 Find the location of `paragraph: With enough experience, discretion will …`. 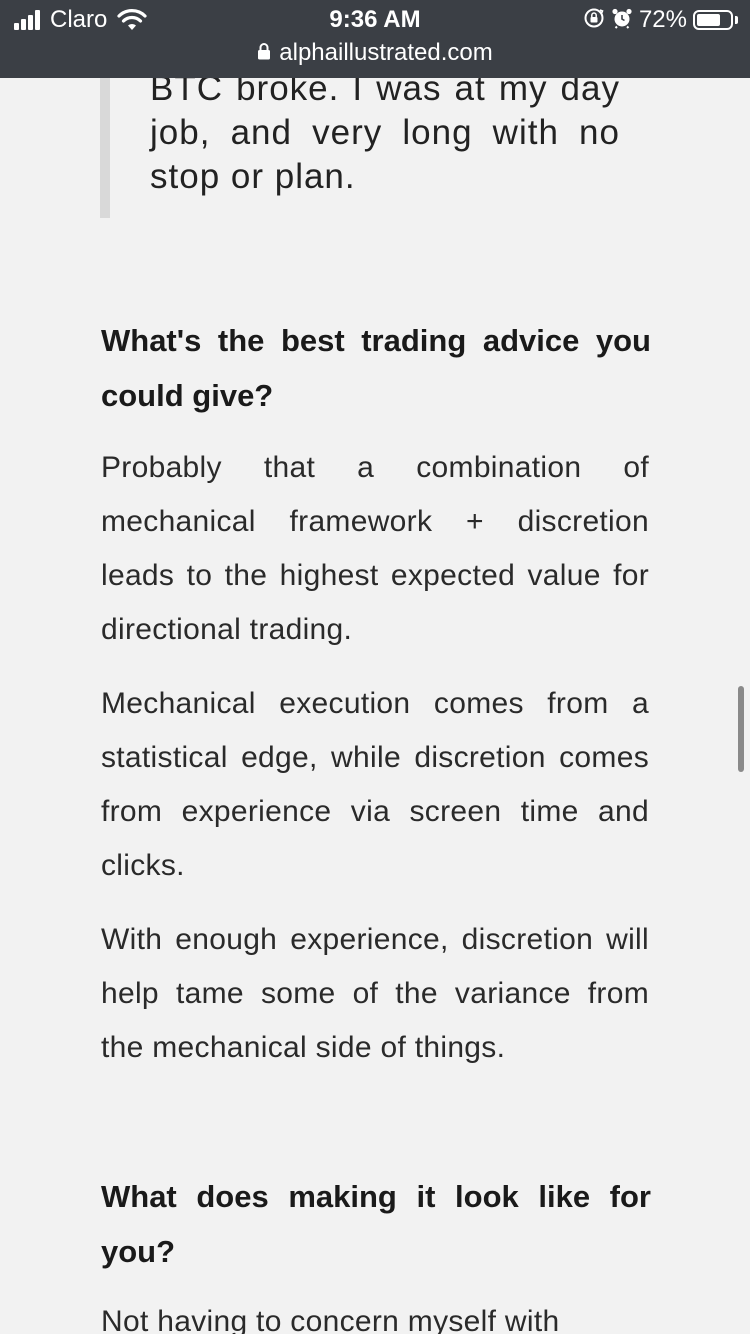

paragraph: With enough experience, discretion will … is located at coordinates (375, 993).